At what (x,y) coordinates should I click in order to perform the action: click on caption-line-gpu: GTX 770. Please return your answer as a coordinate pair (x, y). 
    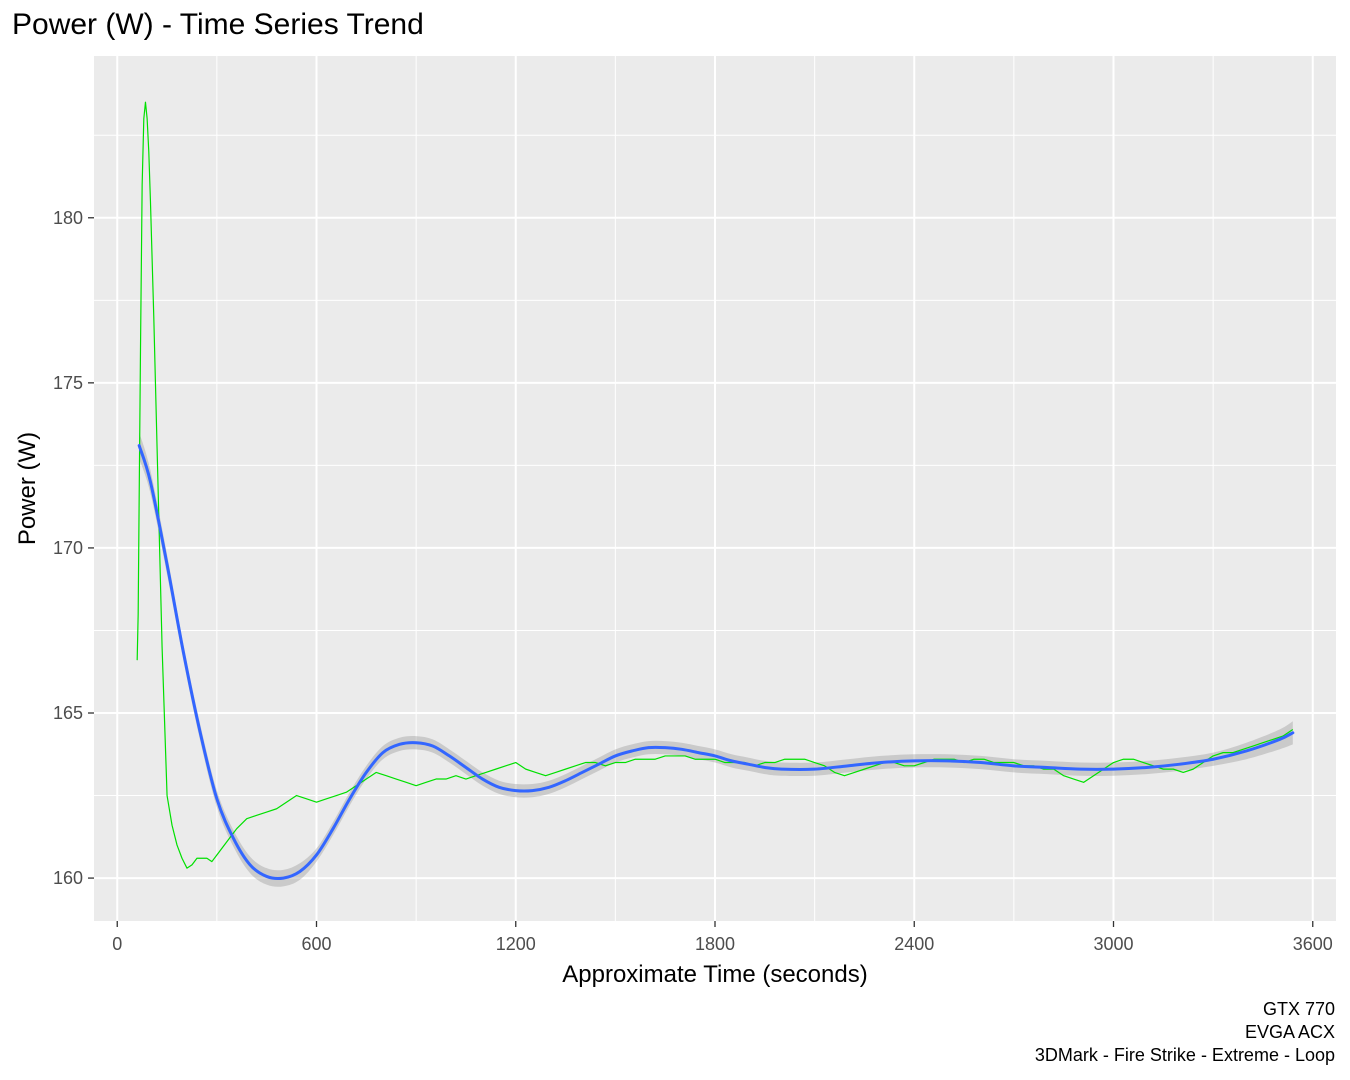
    Looking at the image, I should click on (1298, 1009).